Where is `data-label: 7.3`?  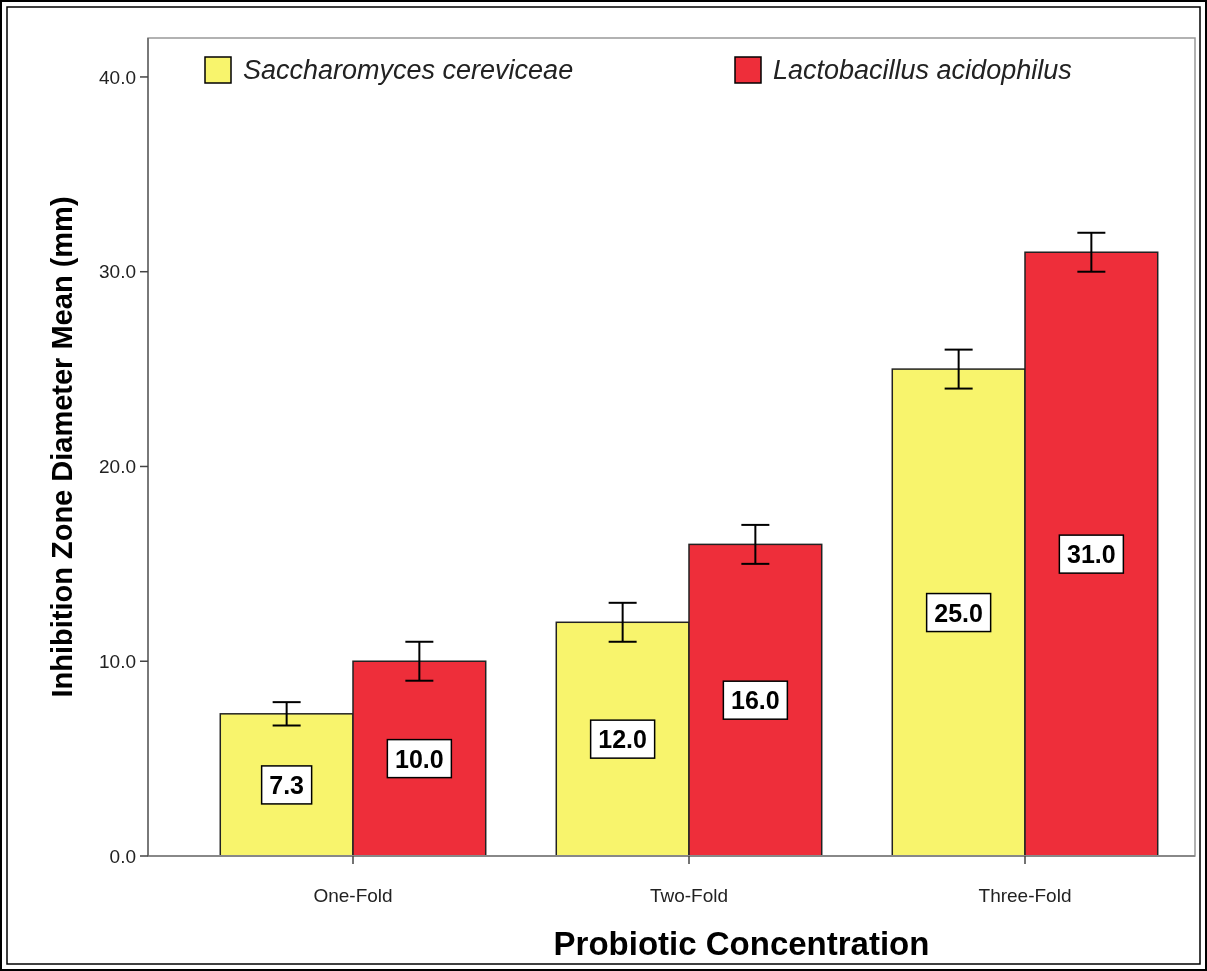
data-label: 7.3 is located at coordinates (287, 784).